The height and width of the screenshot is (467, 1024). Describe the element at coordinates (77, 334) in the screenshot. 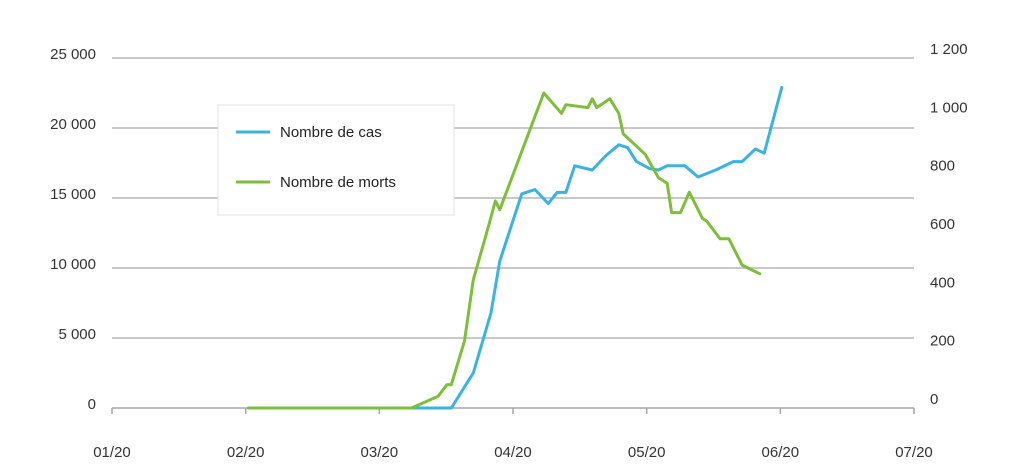

I see `y-left-tick-label: 5 000` at that location.